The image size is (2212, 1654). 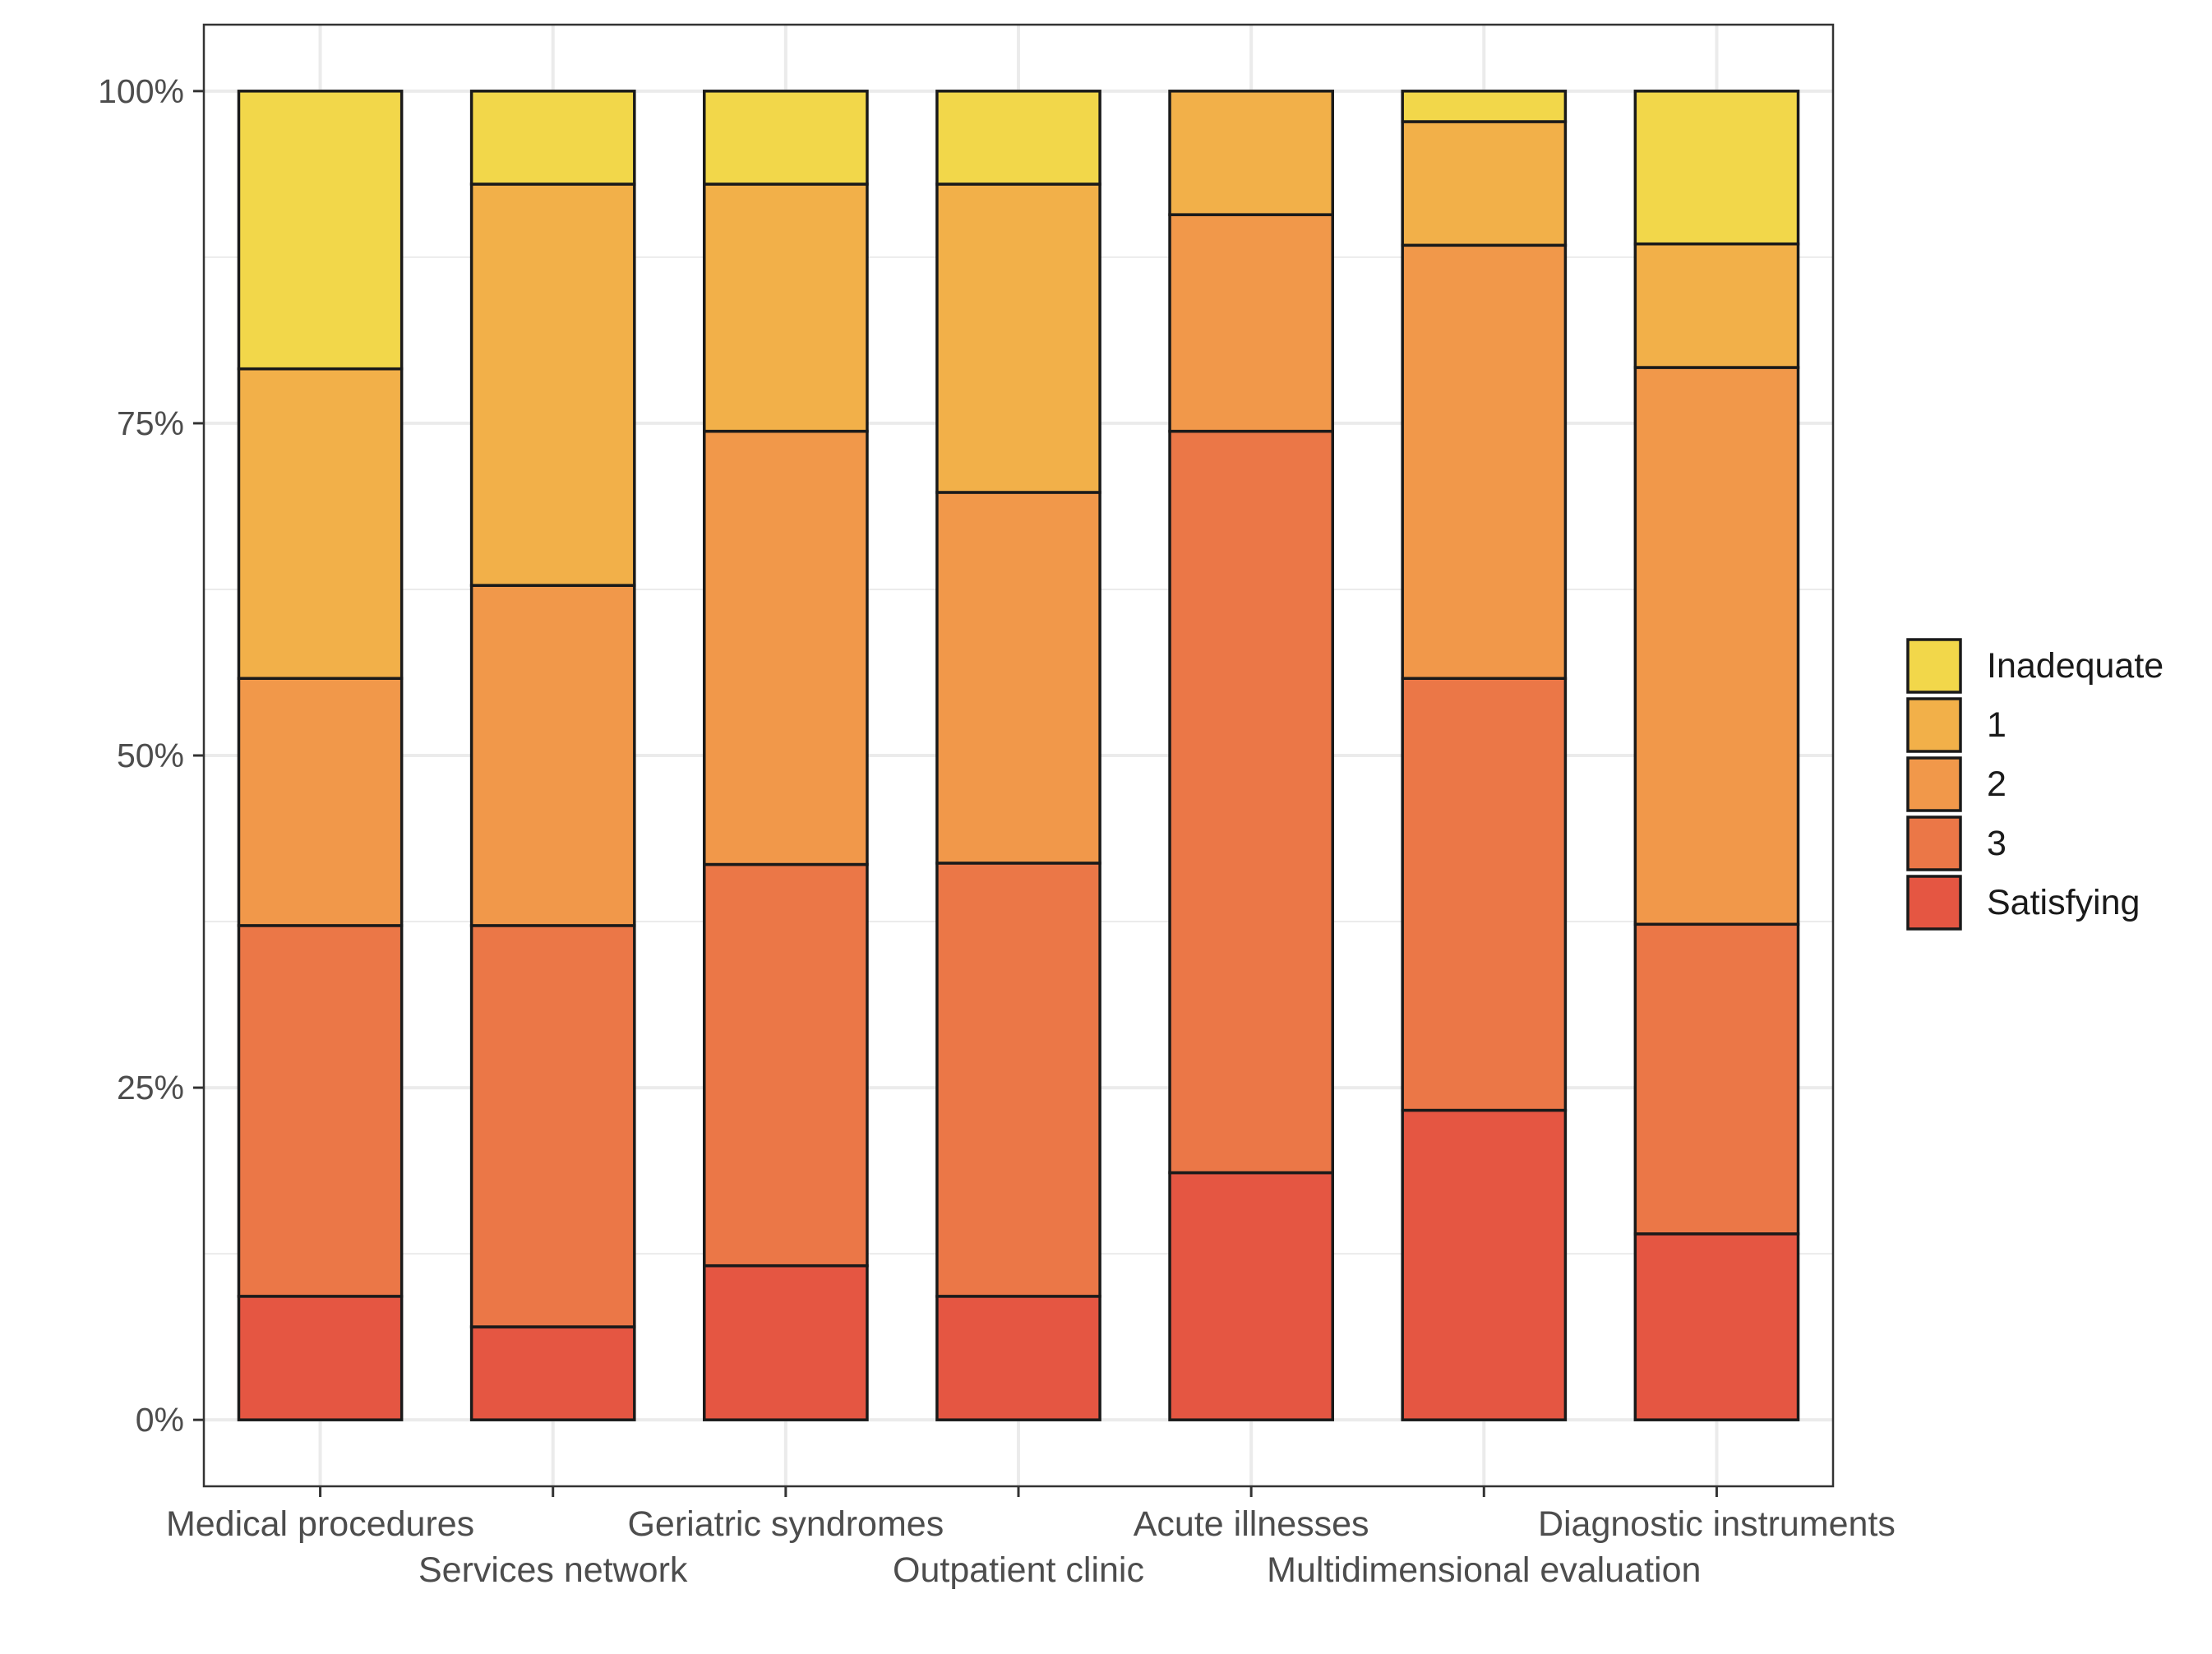 I want to click on y-tick-label: 50%, so click(x=150, y=755).